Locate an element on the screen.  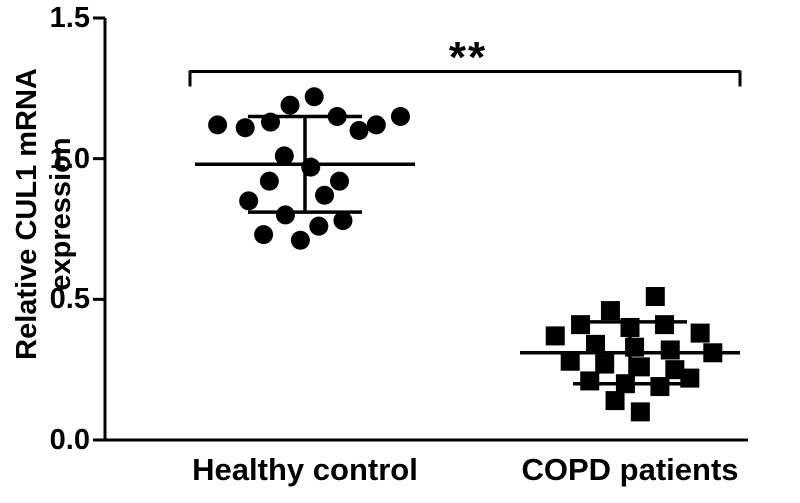
x-category-label: Healthy control is located at coordinates (305, 469).